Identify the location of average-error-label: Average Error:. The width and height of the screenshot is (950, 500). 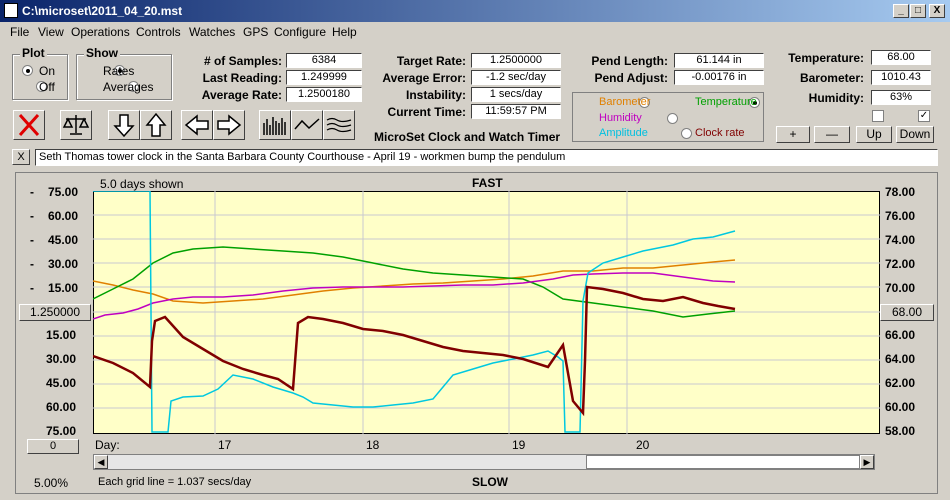
(424, 78).